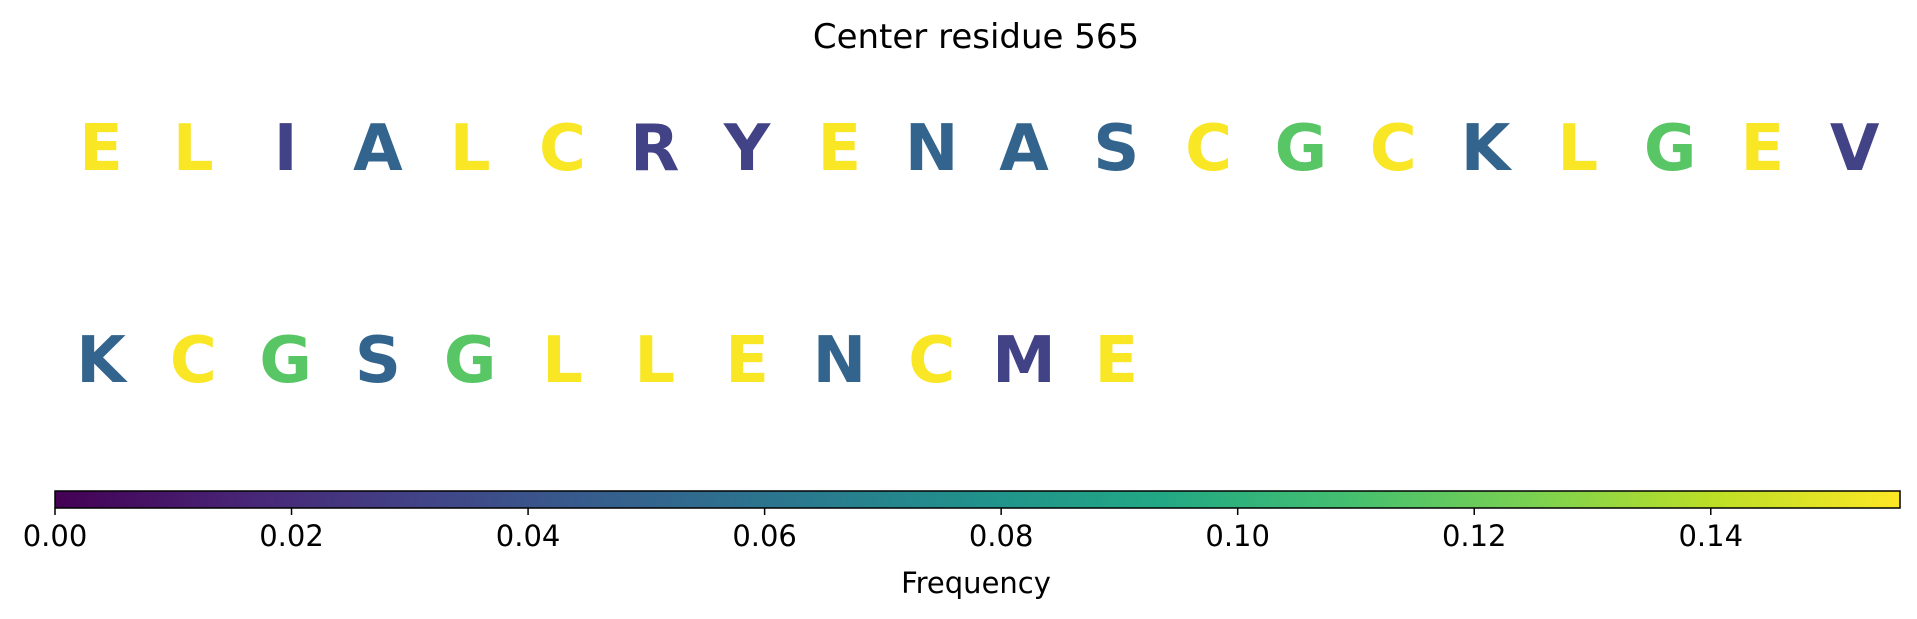 The height and width of the screenshot is (619, 1917). What do you see at coordinates (654, 149) in the screenshot?
I see `residue-letter: R` at bounding box center [654, 149].